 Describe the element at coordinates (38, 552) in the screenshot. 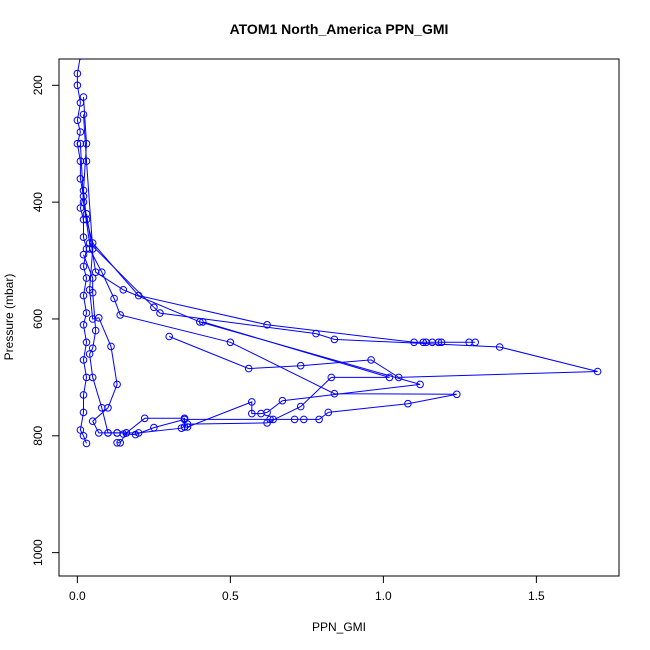

I see `y-tick-label: 1000` at that location.